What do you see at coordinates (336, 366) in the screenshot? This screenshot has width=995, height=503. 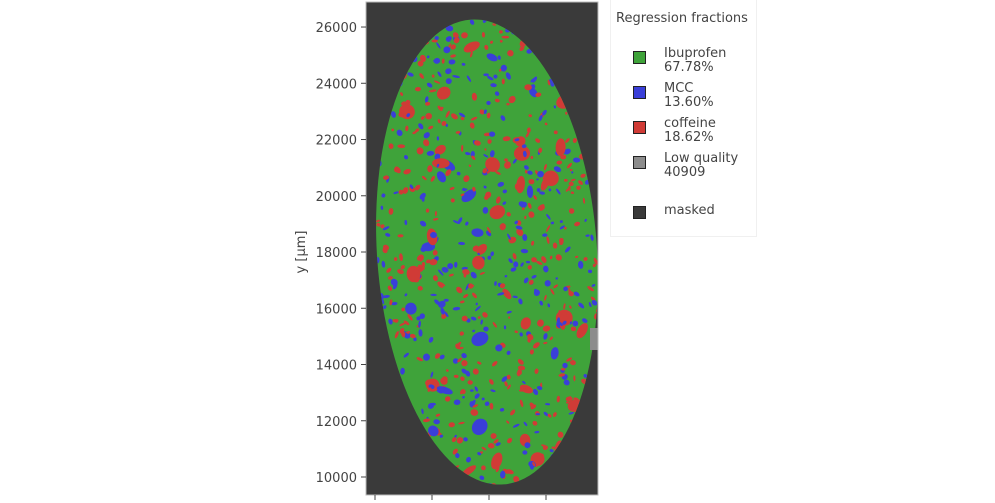 I see `y-tick-label: 14000` at bounding box center [336, 366].